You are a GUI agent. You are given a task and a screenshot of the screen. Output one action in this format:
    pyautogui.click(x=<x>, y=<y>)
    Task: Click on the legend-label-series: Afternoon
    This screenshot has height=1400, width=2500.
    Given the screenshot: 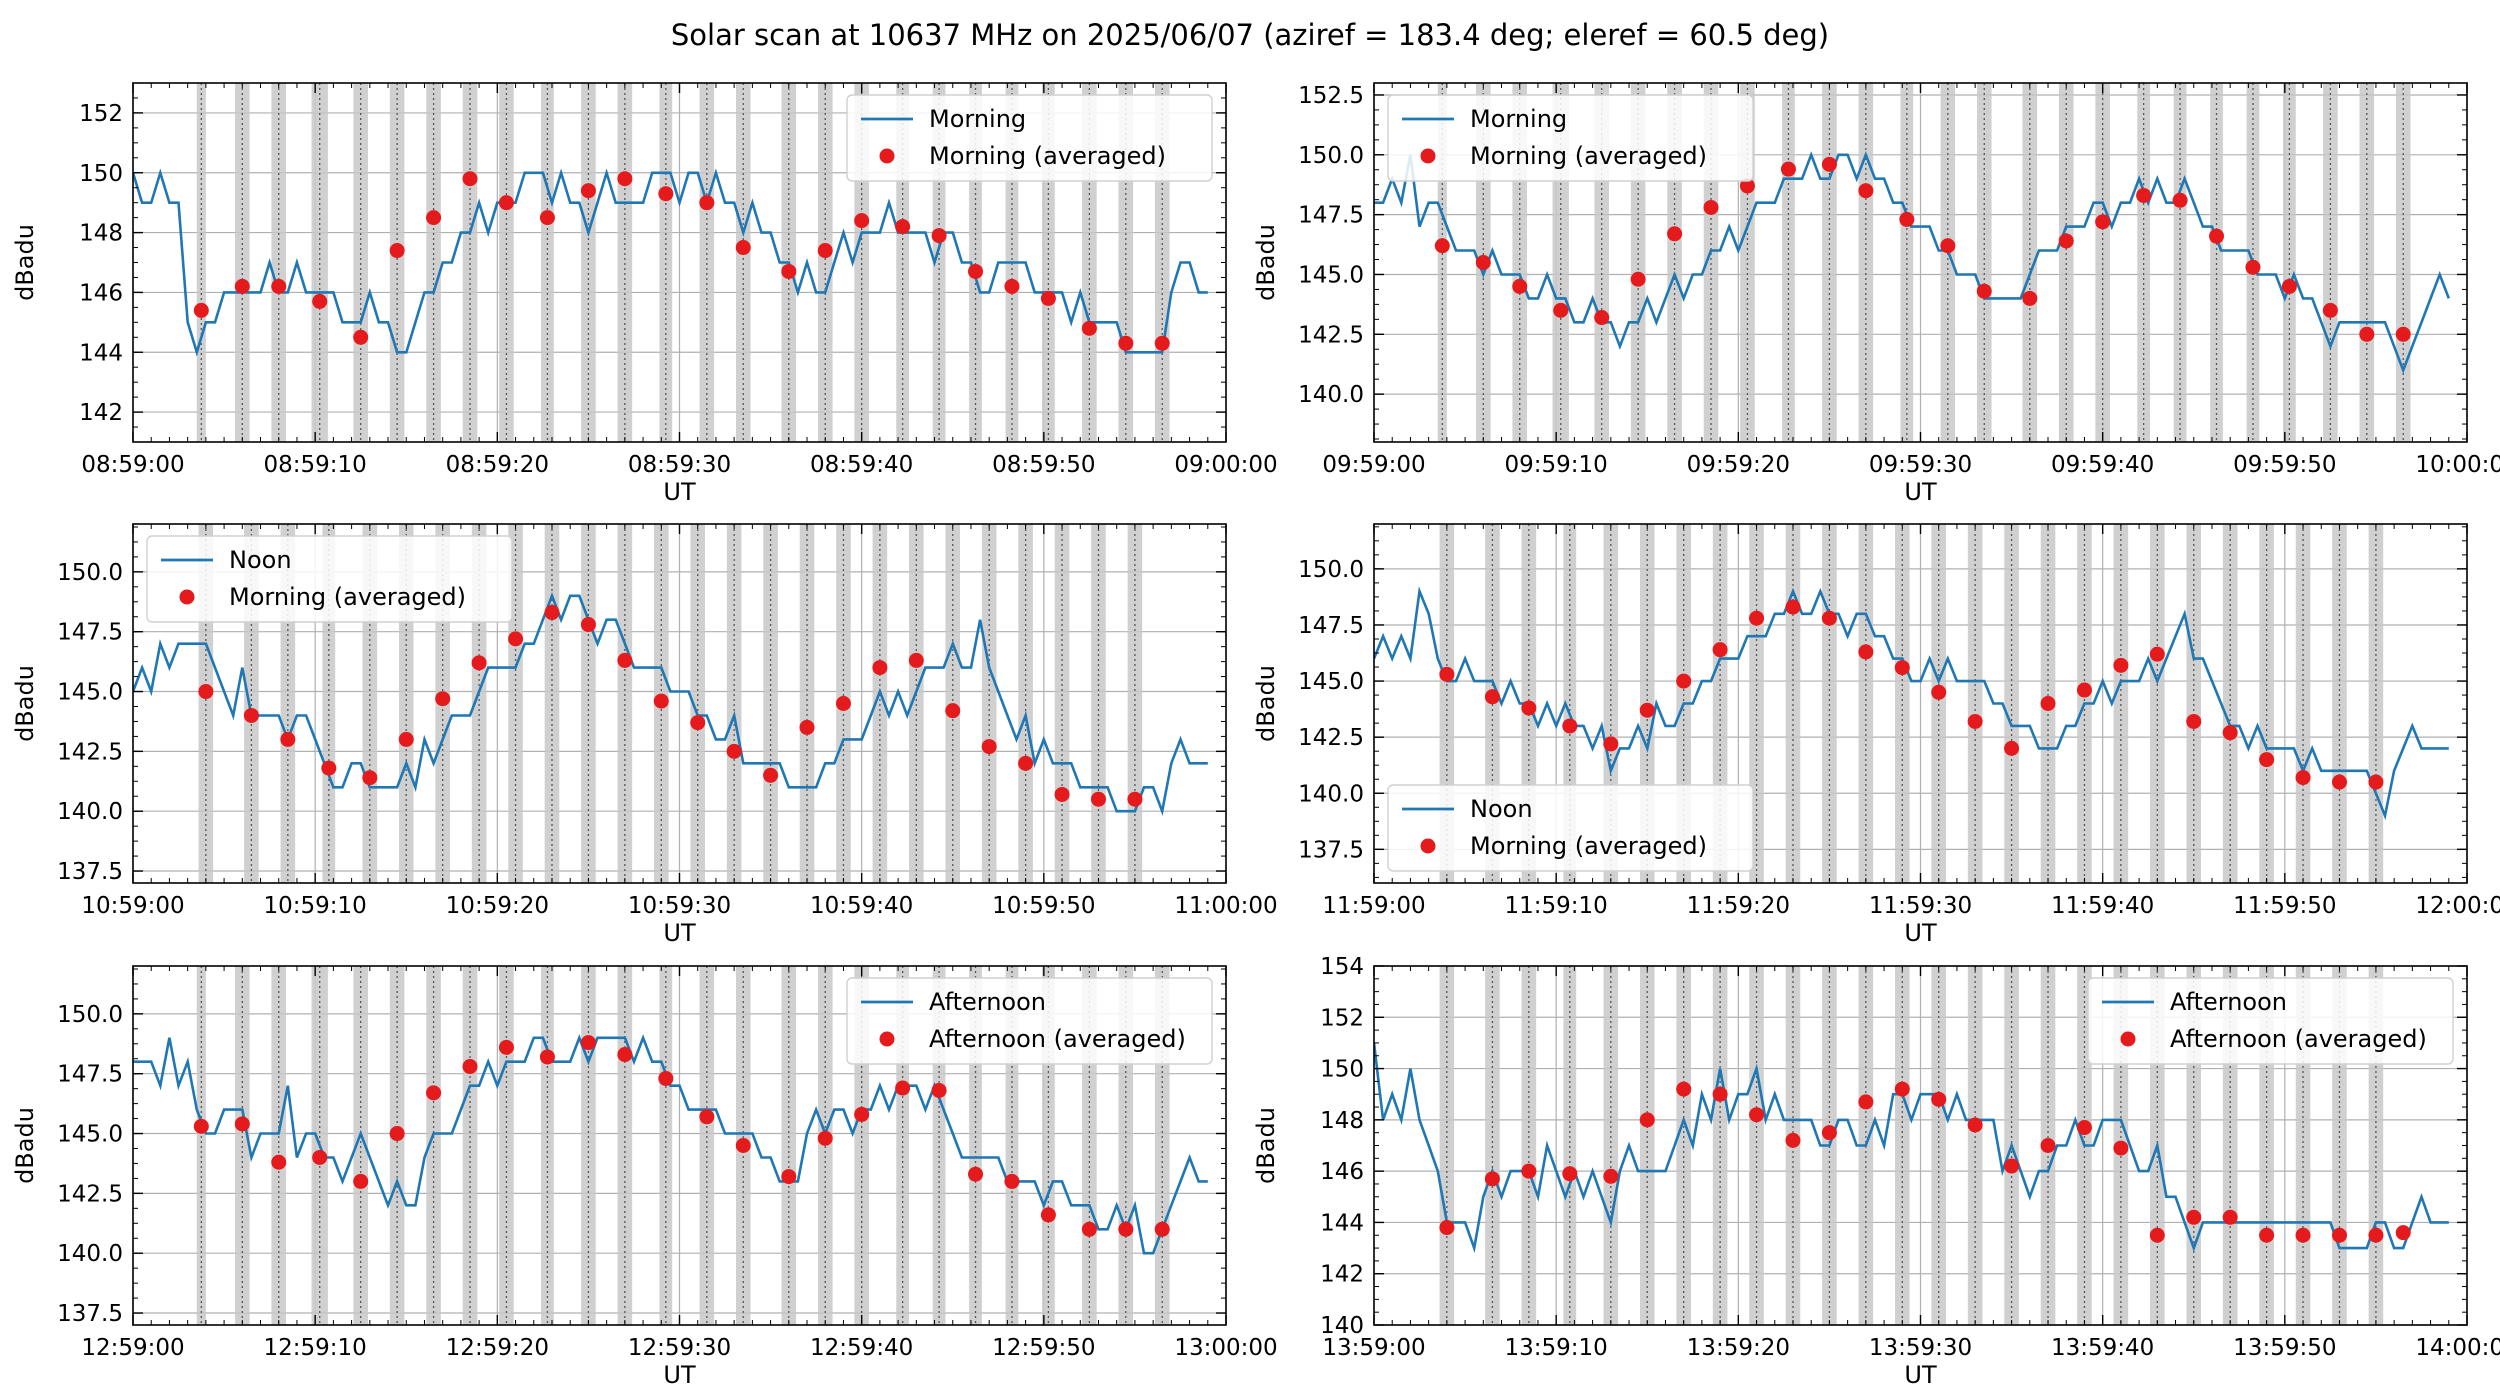 What is the action you would take?
    pyautogui.click(x=987, y=1002)
    